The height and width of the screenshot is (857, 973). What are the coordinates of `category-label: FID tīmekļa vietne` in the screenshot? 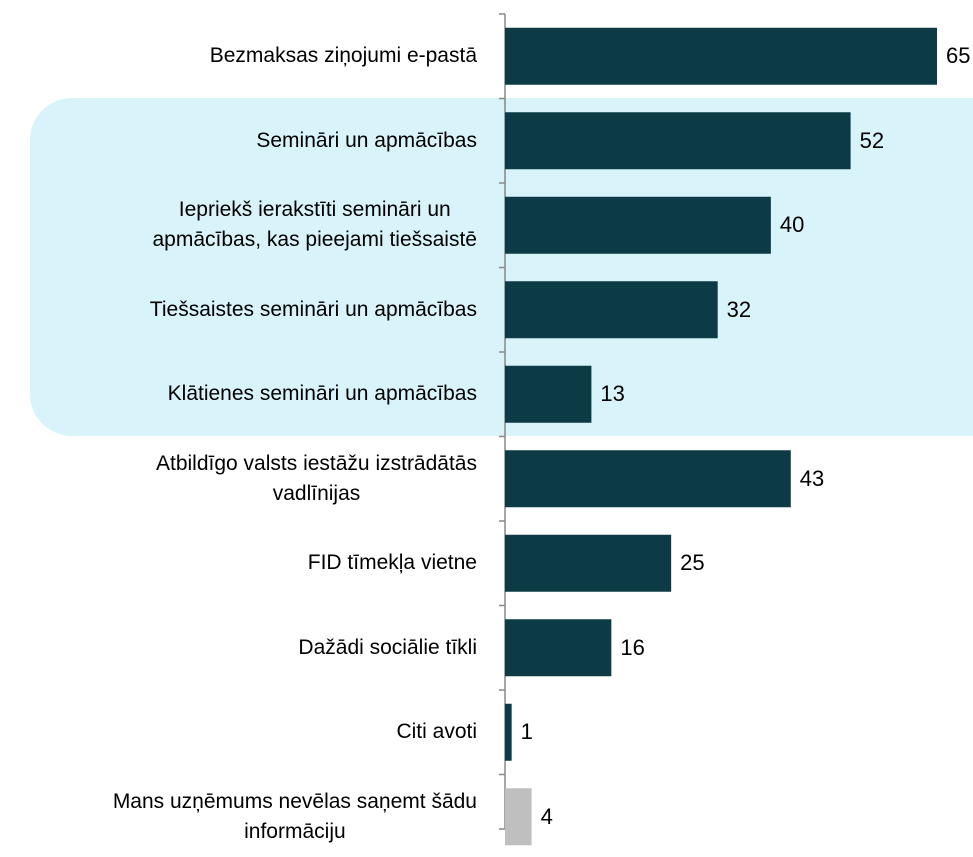 It's located at (392, 563).